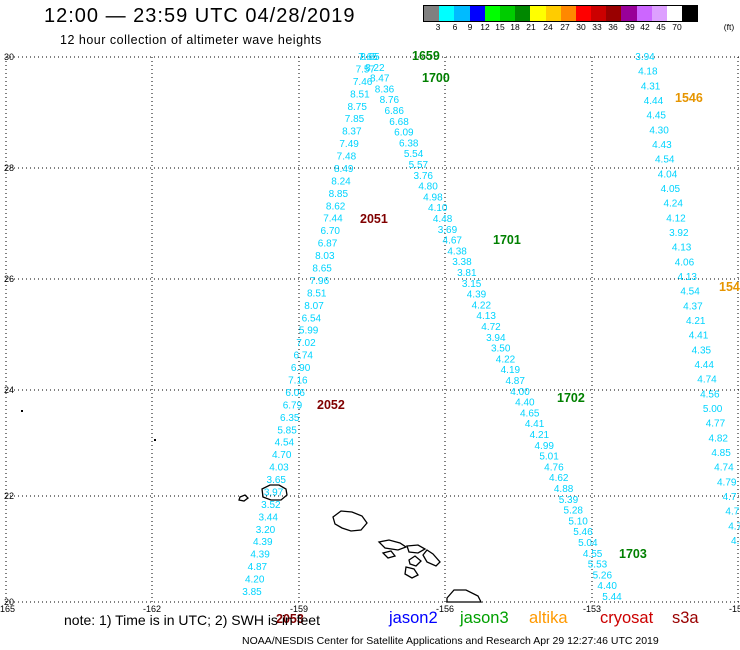  I want to click on wave-height-value: 3.52, so click(271, 505).